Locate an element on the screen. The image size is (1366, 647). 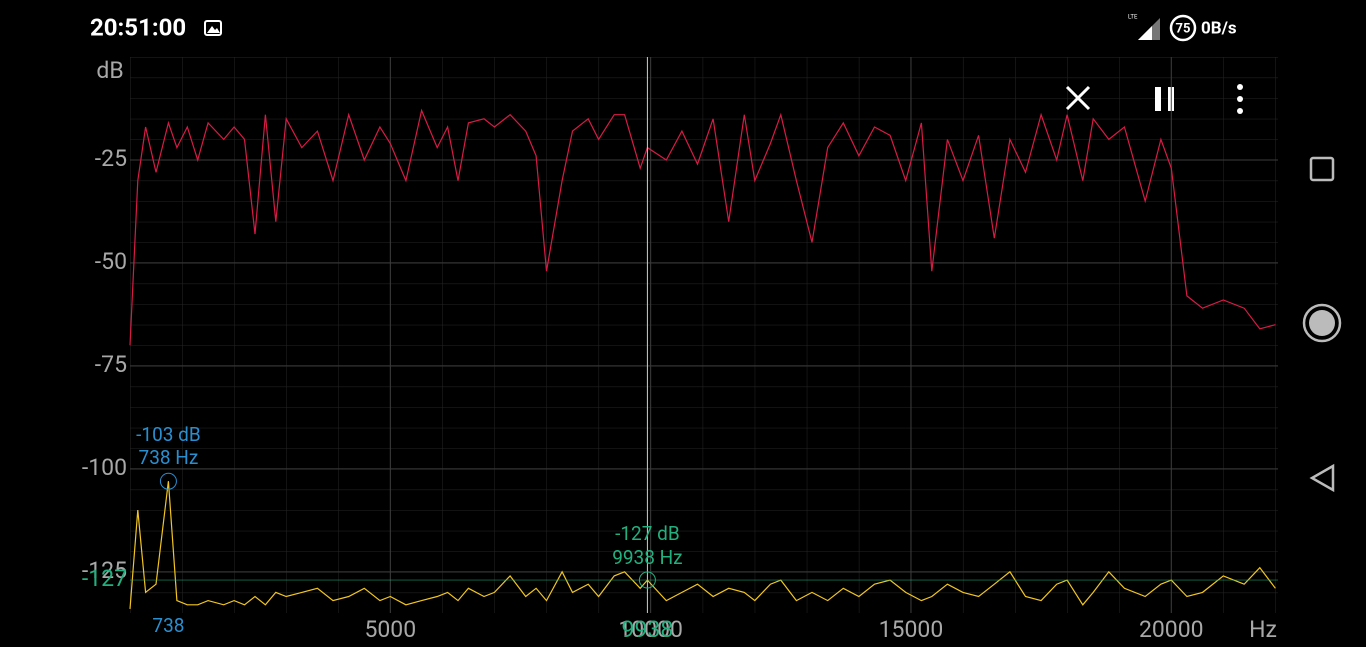
cursor-label: -127 dB is located at coordinates (647, 533).